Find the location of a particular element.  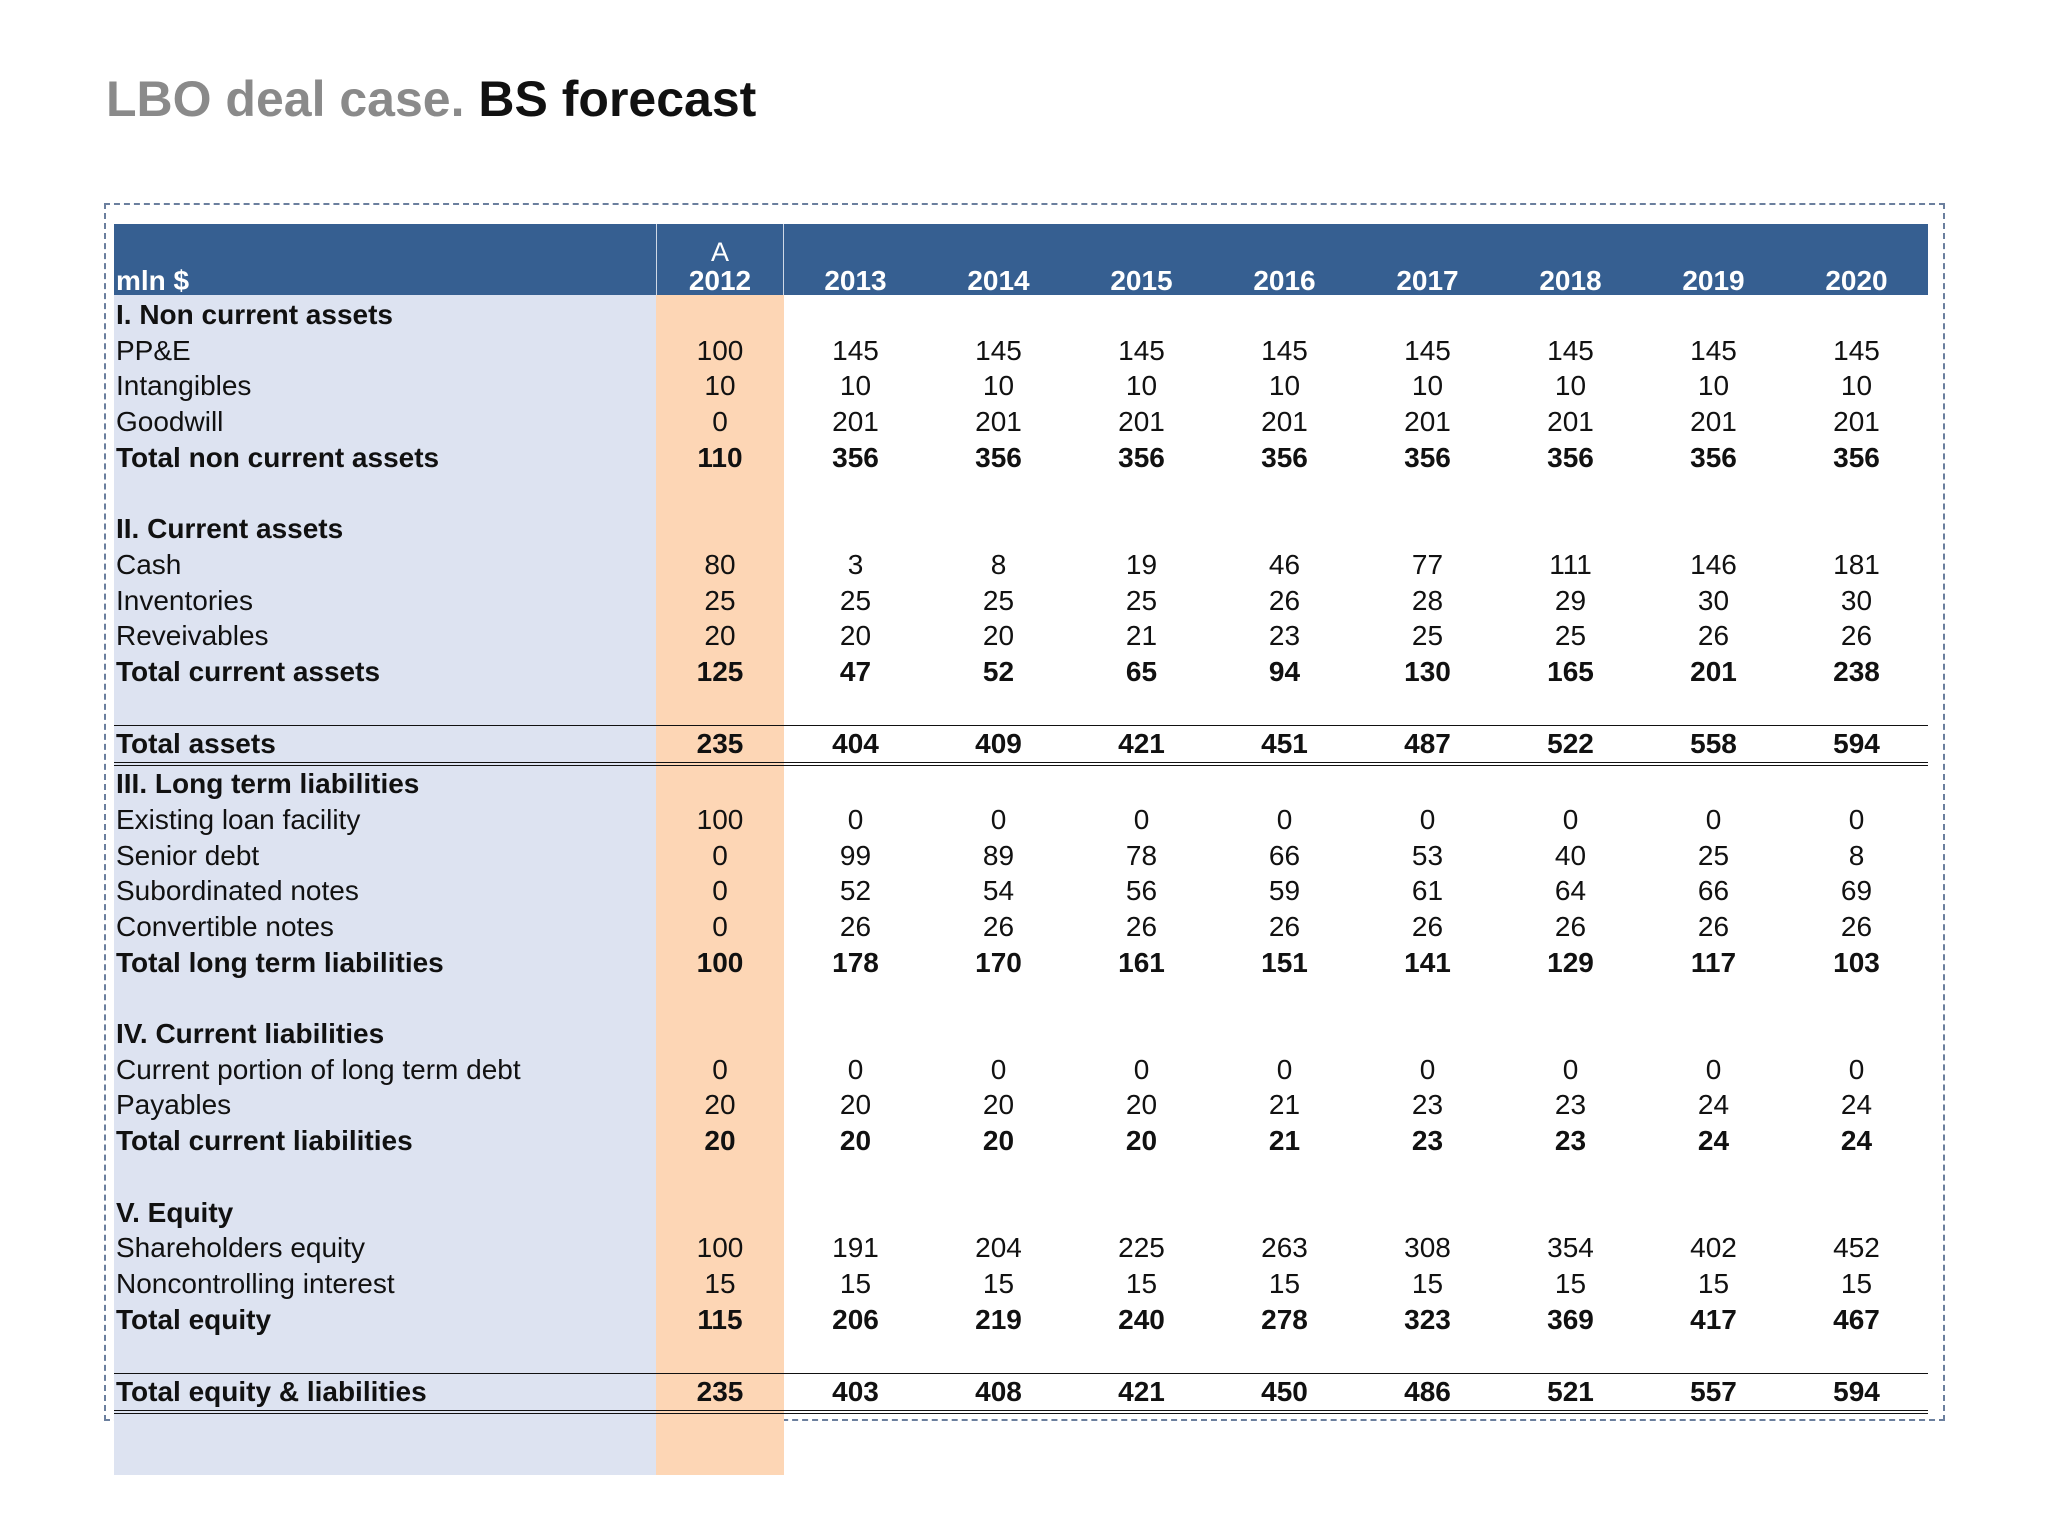

cell-2016: 263 is located at coordinates (1284, 1248).